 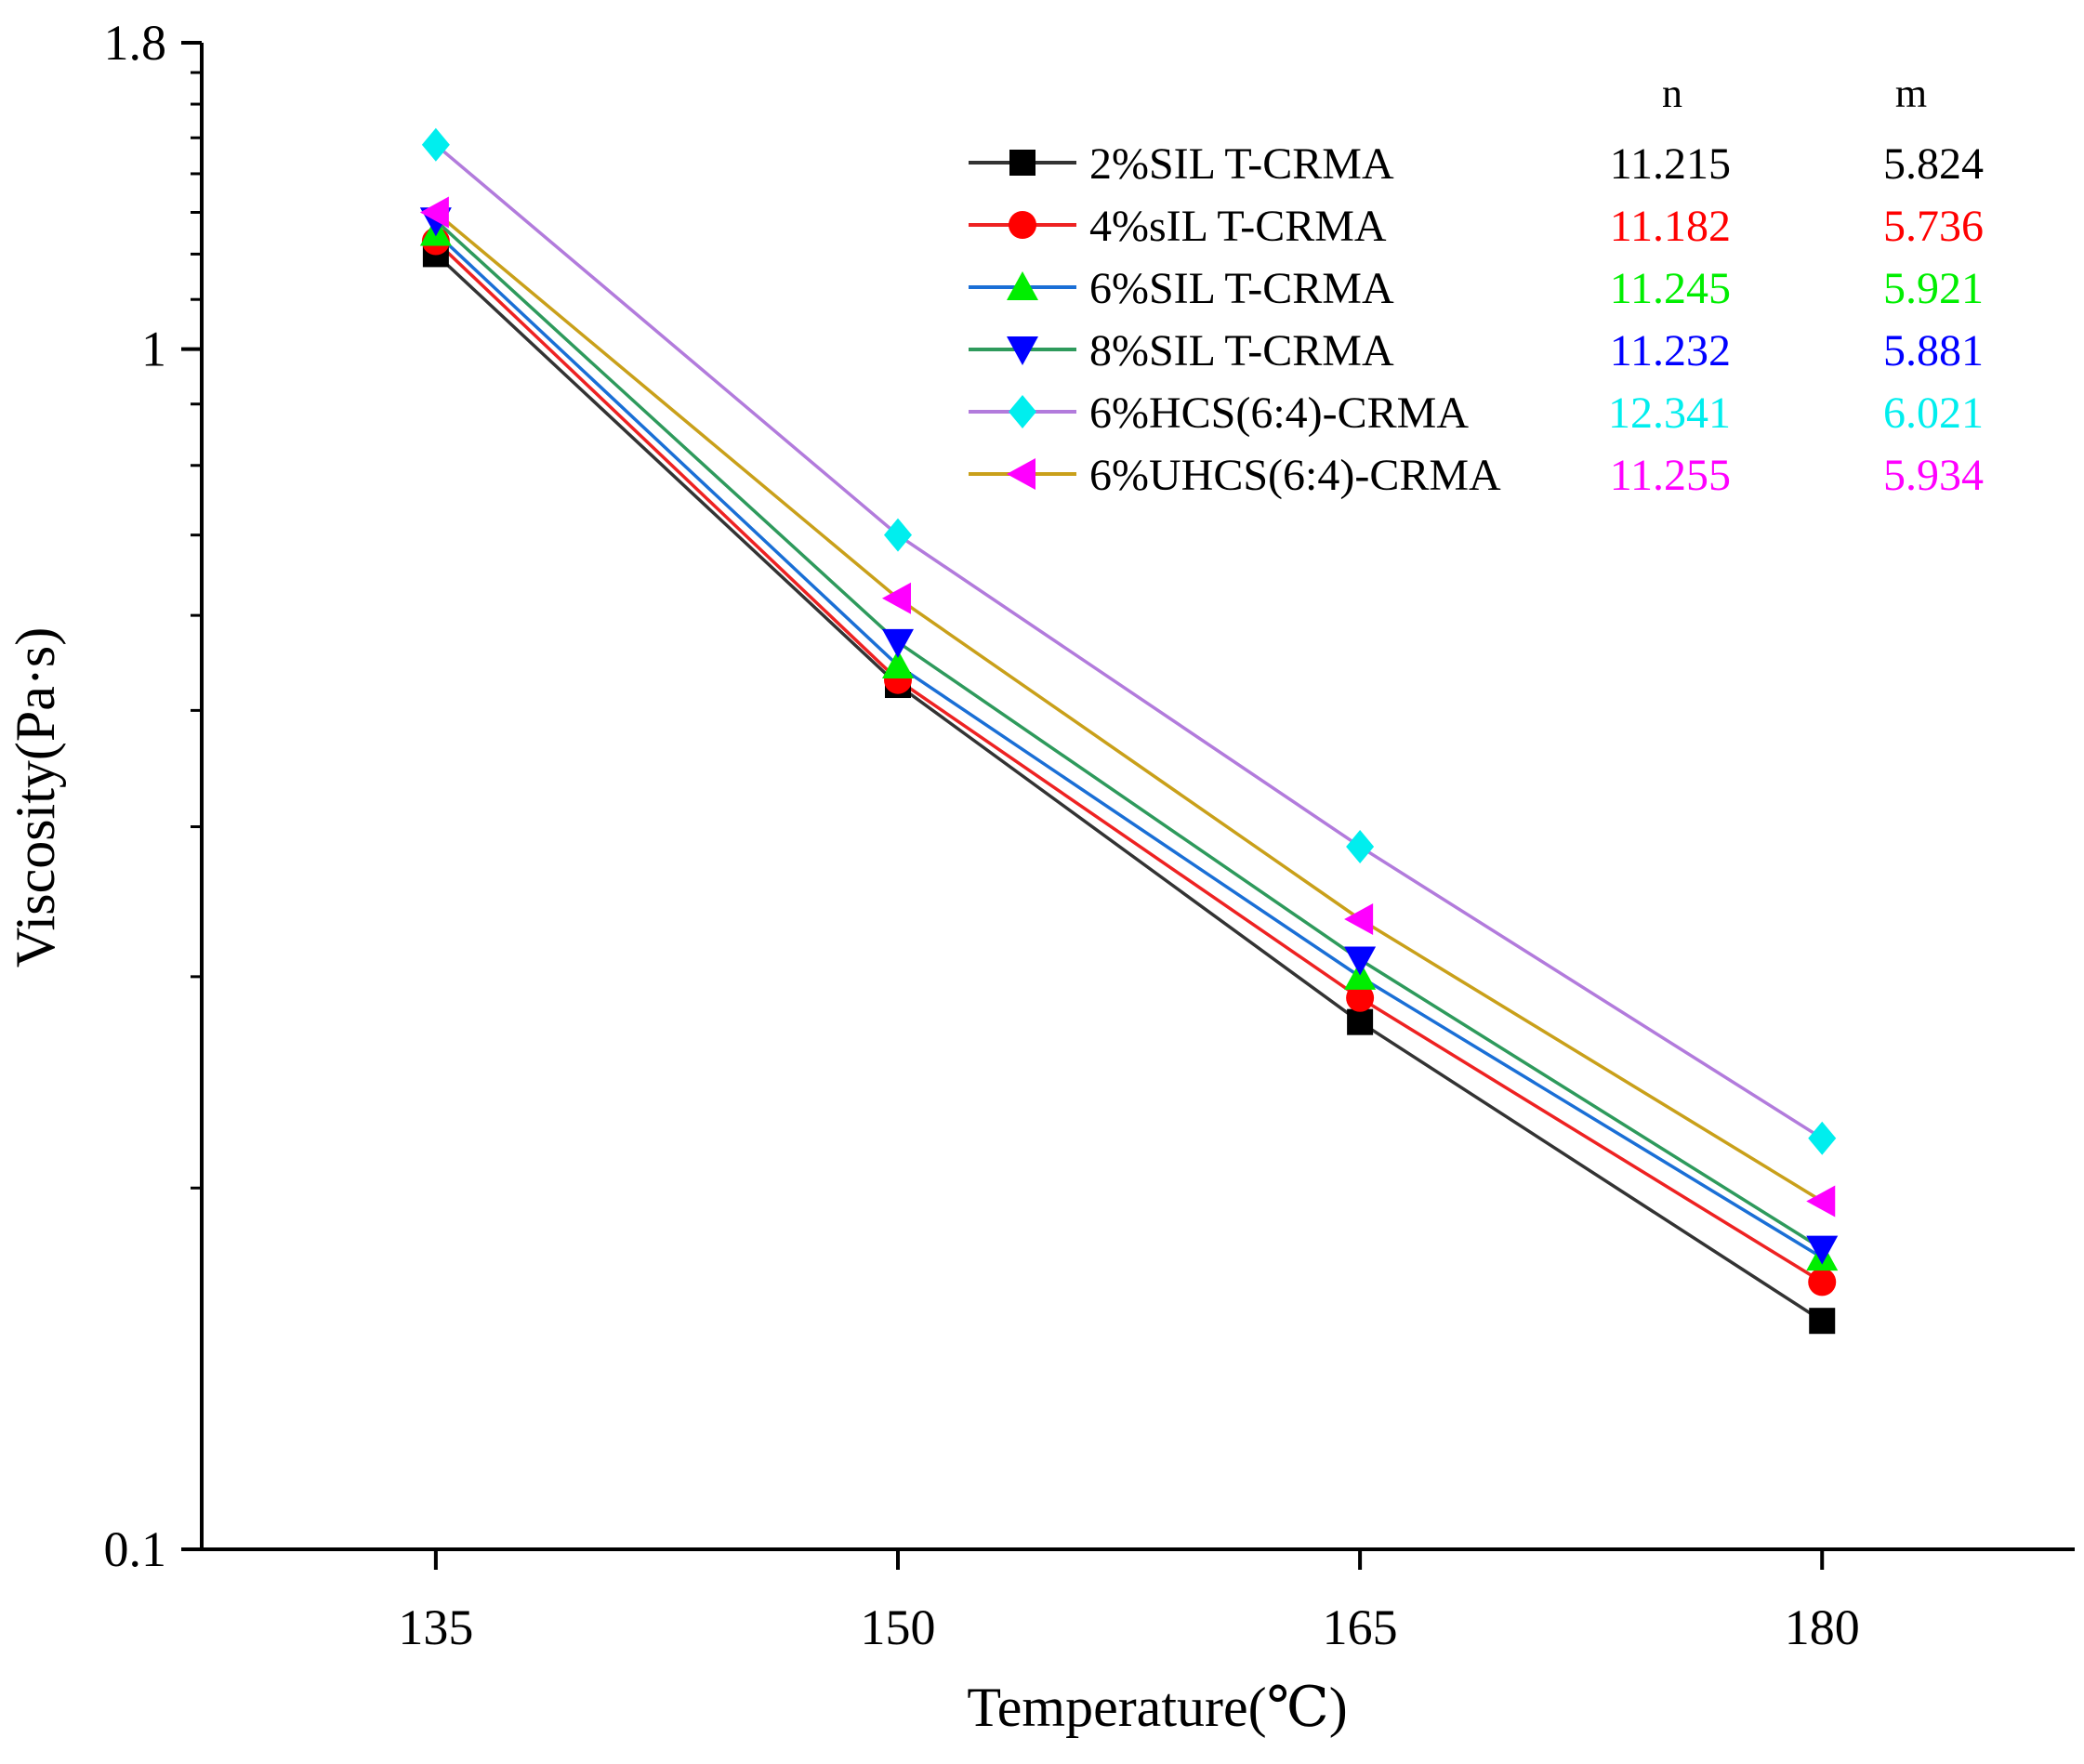 What do you see at coordinates (1279, 413) in the screenshot?
I see `legend-label-5: 6%HCS(6:4)-CRMA` at bounding box center [1279, 413].